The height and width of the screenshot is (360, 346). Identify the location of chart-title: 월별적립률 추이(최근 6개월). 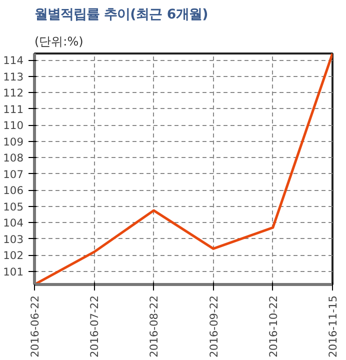
(121, 15).